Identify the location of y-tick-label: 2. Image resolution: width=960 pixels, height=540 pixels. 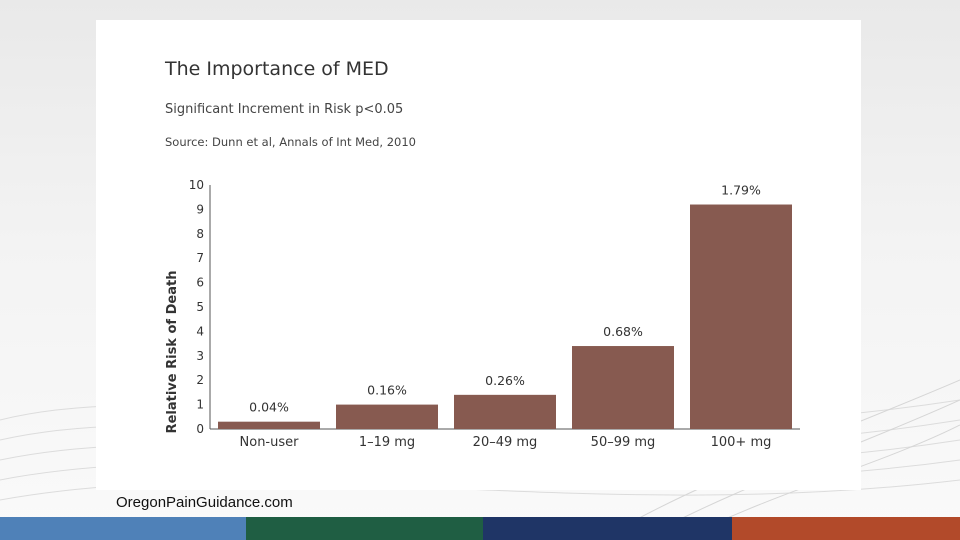
(200, 380).